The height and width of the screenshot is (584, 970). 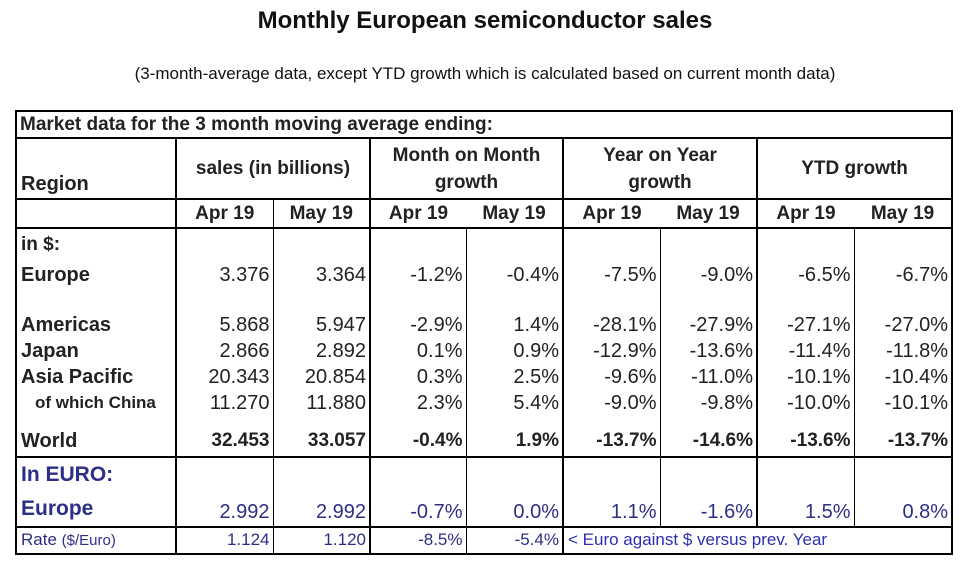 What do you see at coordinates (239, 377) in the screenshot?
I see `cell-asia-pacific: 20.343` at bounding box center [239, 377].